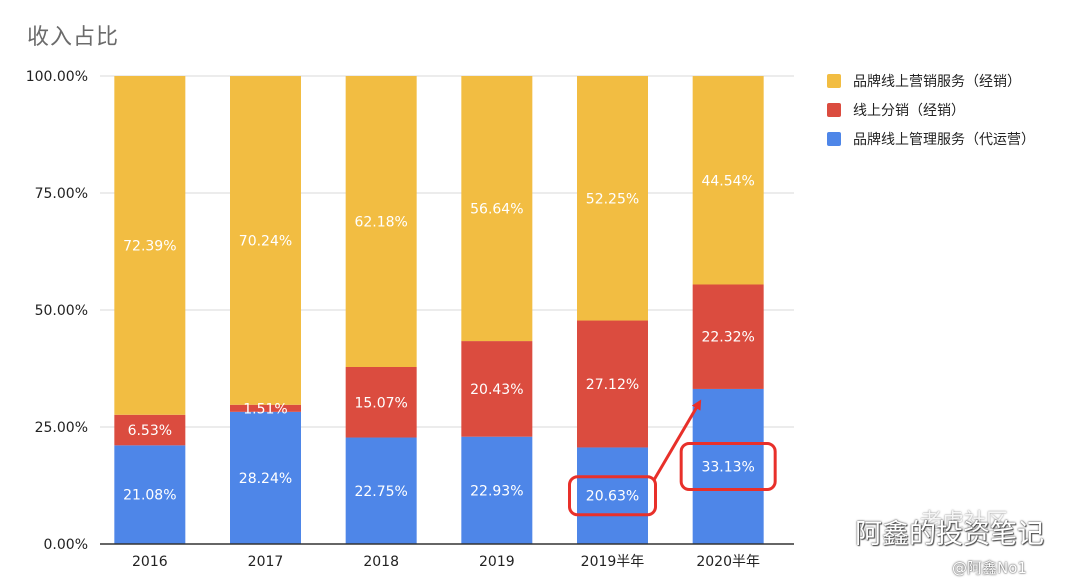  I want to click on x-tick-label: 2016, so click(150, 562).